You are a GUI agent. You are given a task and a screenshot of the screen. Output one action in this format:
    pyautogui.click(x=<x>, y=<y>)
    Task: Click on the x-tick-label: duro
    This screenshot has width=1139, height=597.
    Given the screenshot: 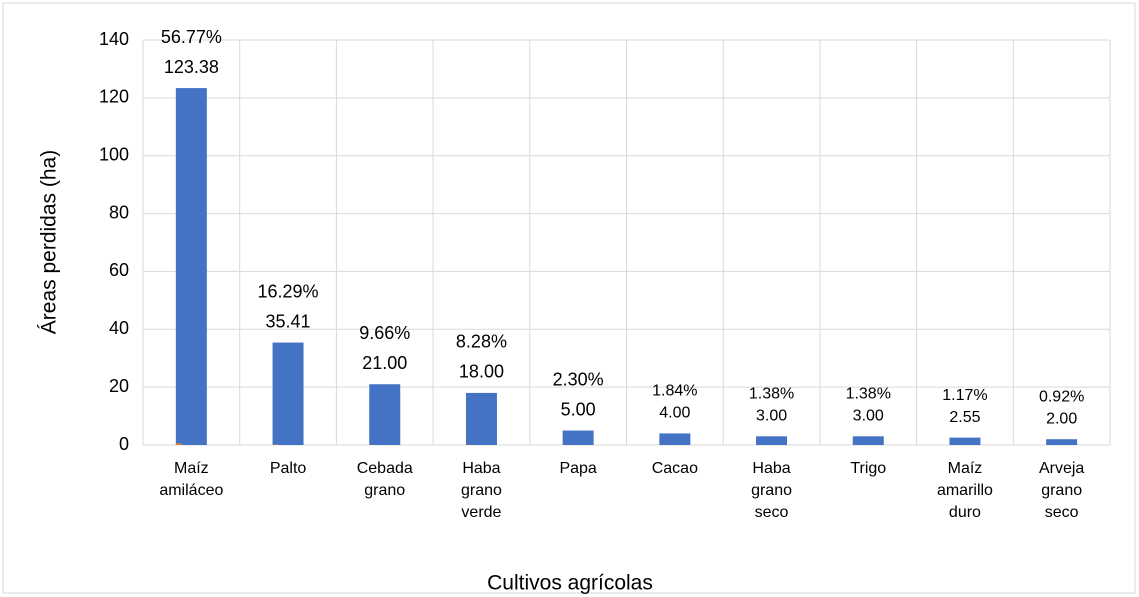 What is the action you would take?
    pyautogui.click(x=965, y=512)
    